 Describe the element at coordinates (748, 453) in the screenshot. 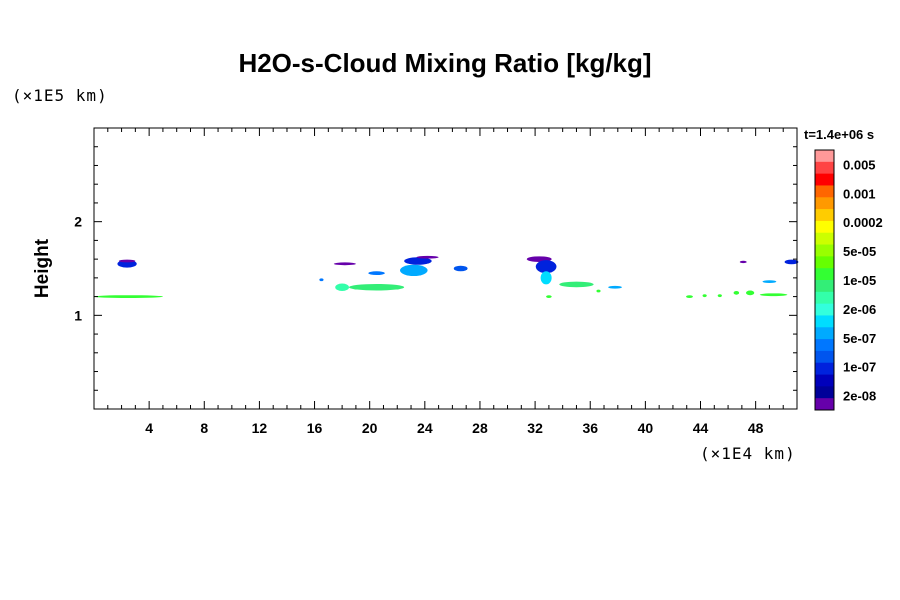

I see `x-unit-label: (×1E4 km)` at that location.